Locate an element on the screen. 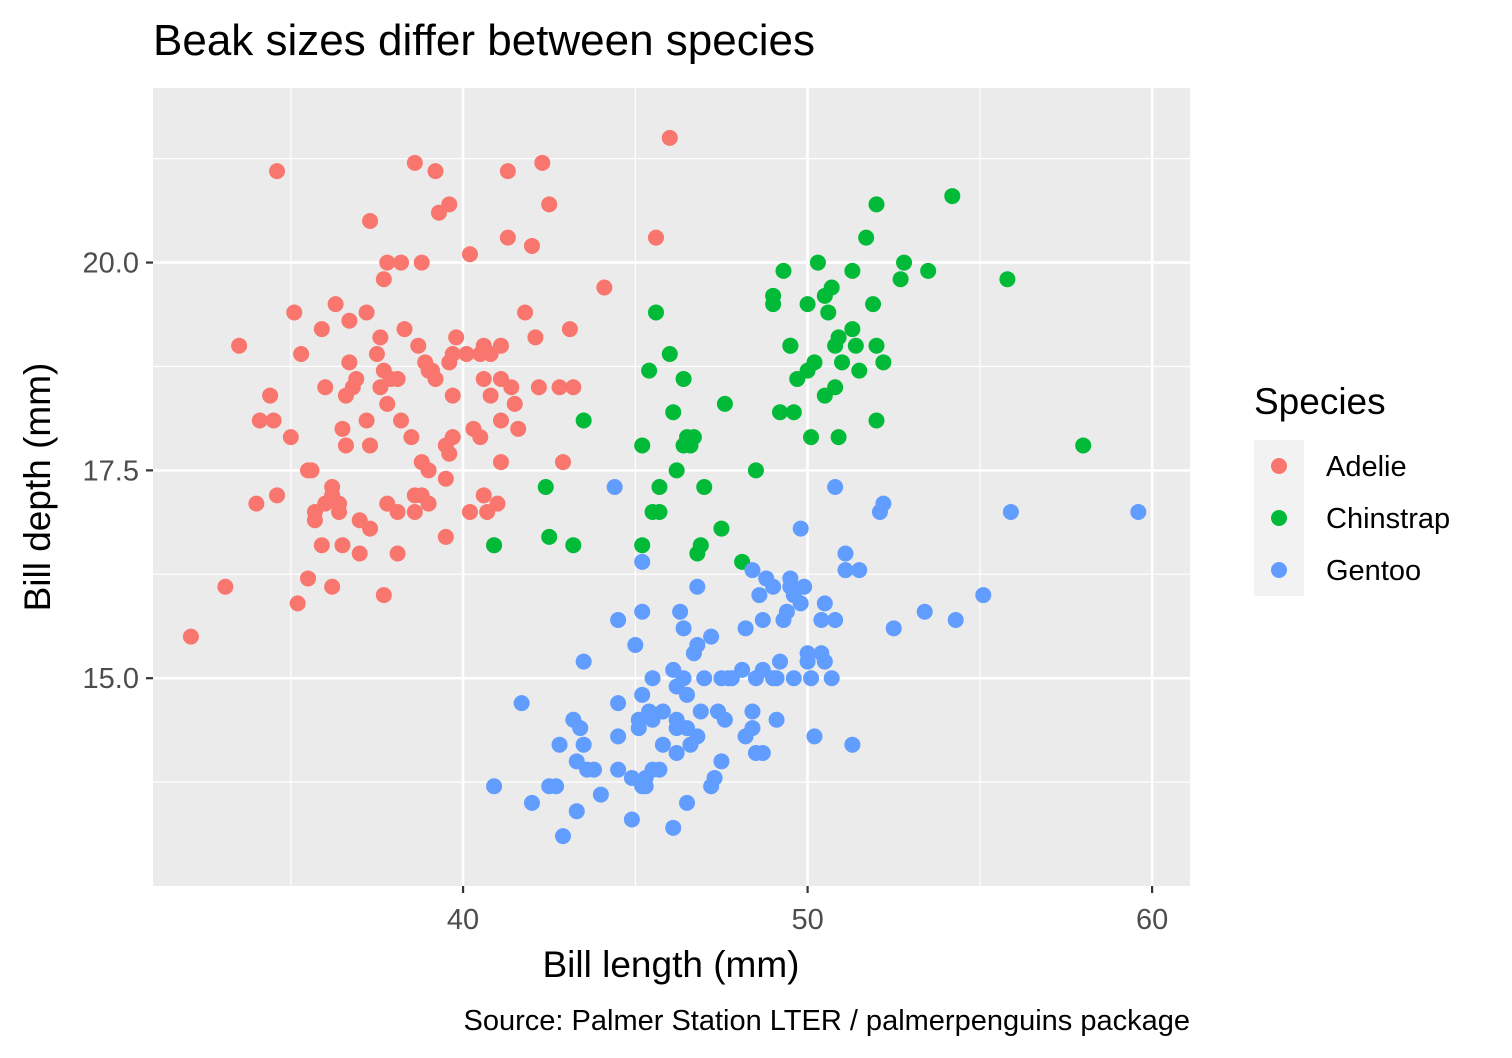  legend-label-adelie: Adelie is located at coordinates (1366, 467).